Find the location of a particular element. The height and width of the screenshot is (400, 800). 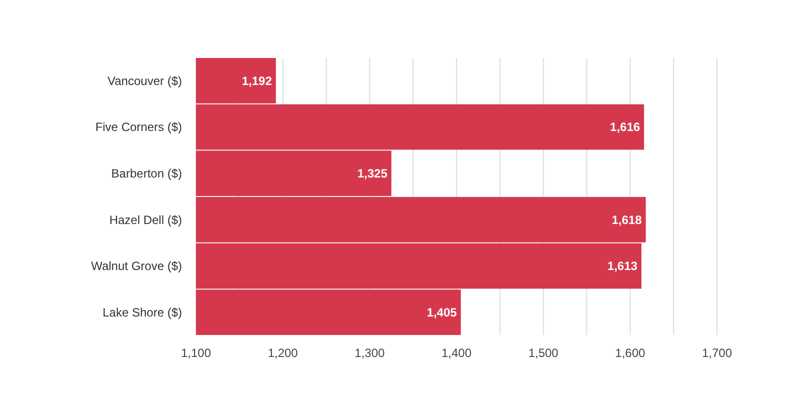

data-label: 1,616 is located at coordinates (625, 127).